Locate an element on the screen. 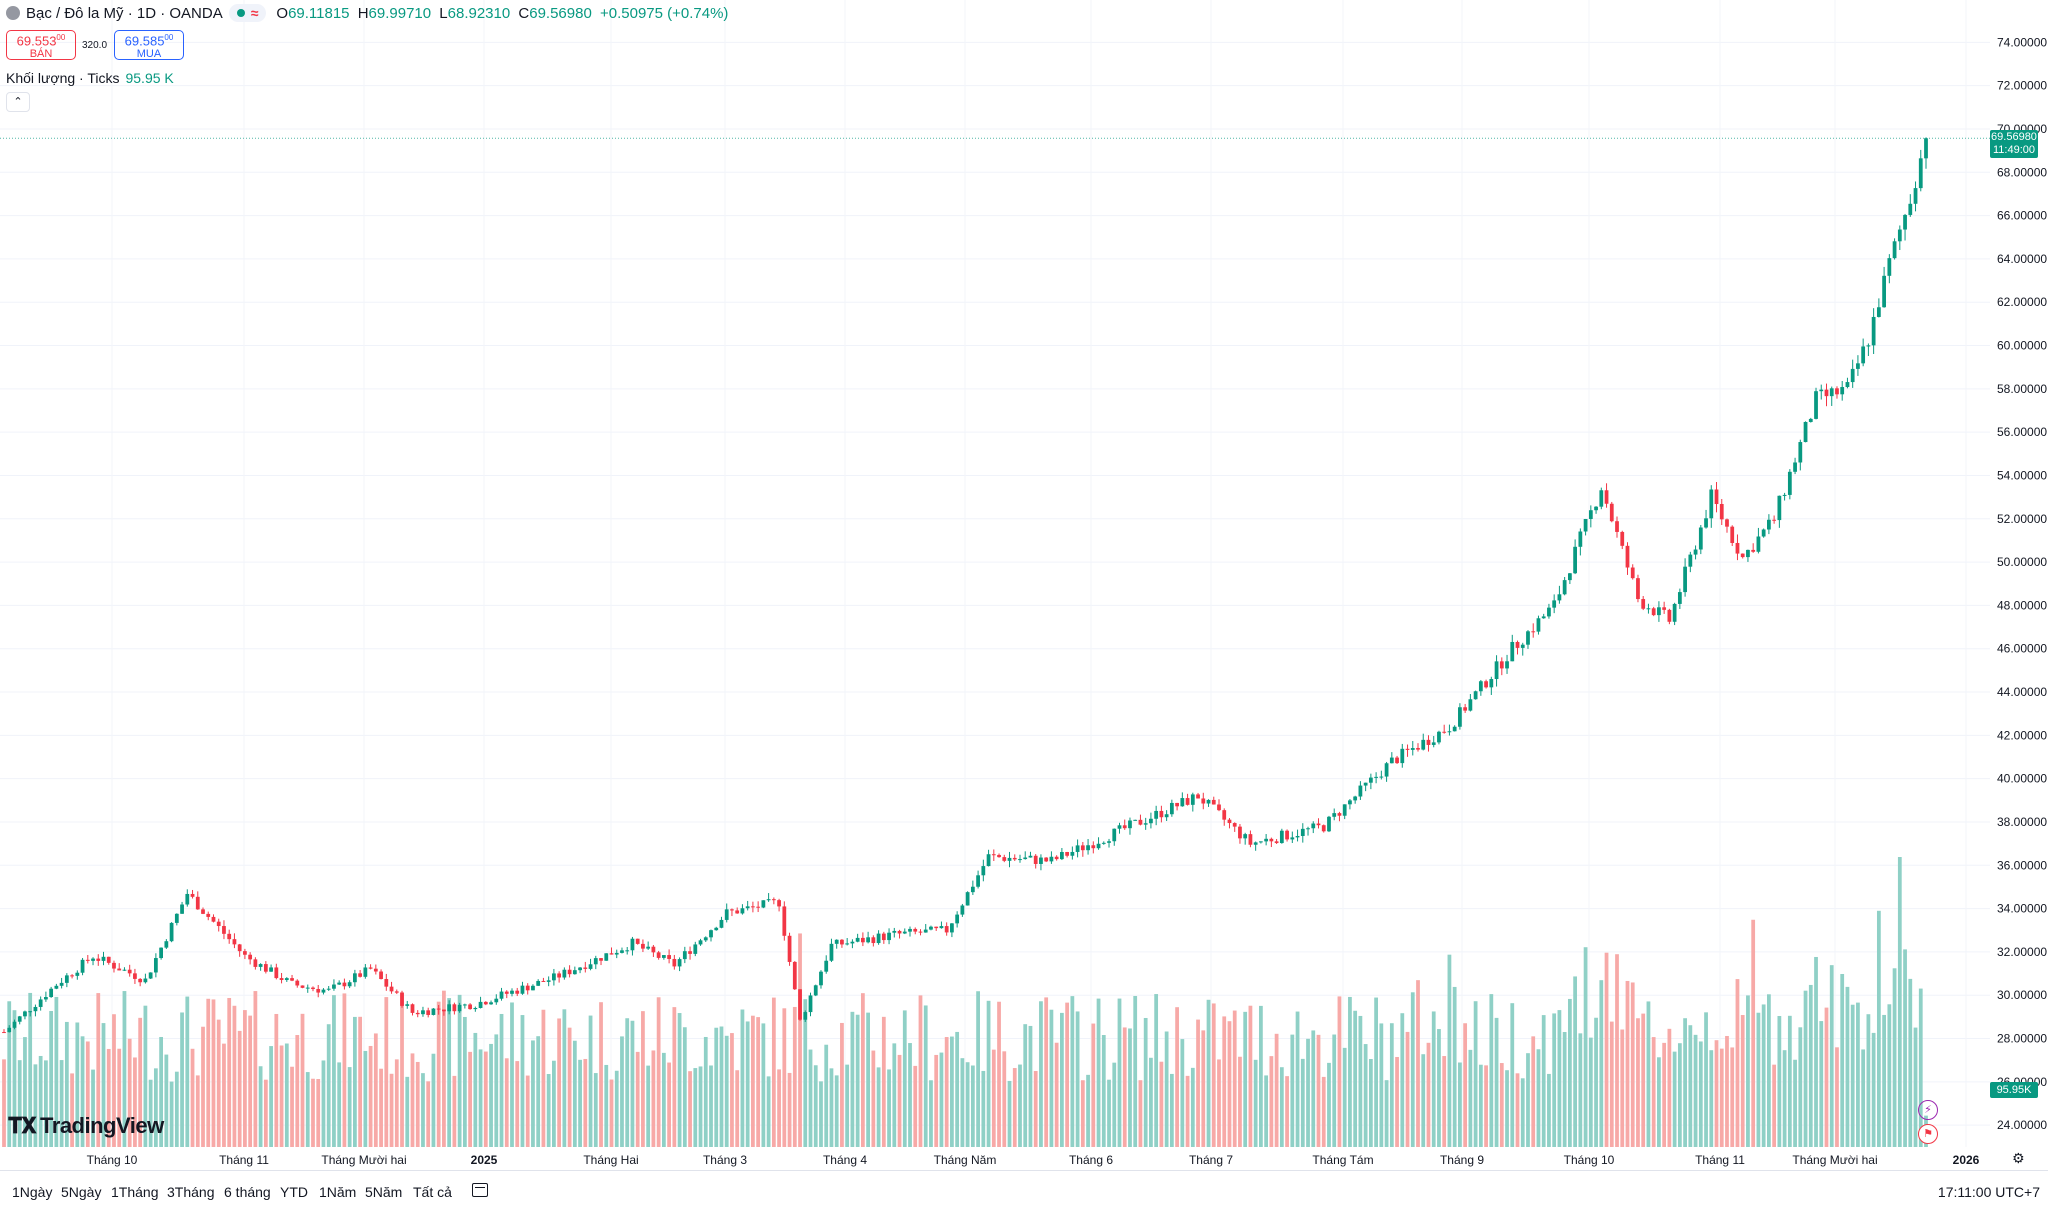 This screenshot has height=1214, width=2048. range-5d: 5Ngày is located at coordinates (81, 1192).